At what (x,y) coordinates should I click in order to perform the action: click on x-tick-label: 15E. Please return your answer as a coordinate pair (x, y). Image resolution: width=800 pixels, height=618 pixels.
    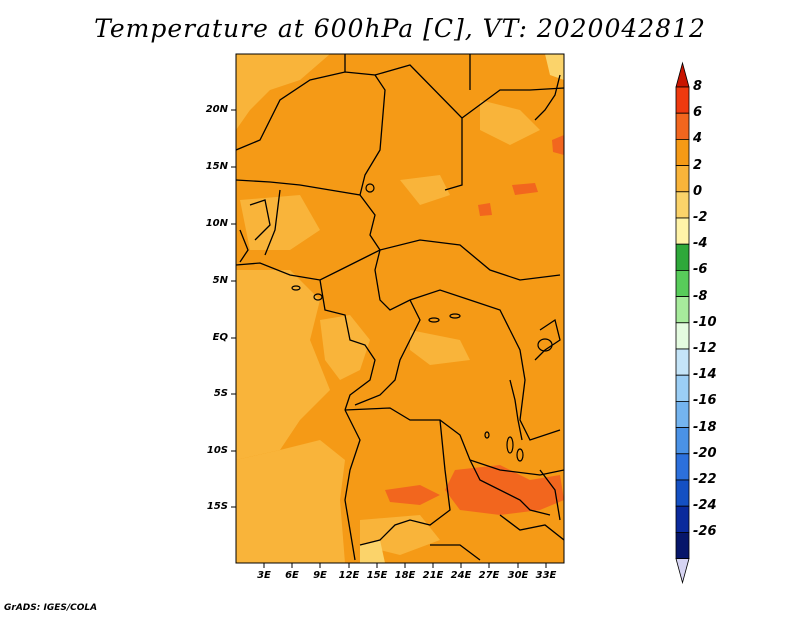
    Looking at the image, I should click on (377, 575).